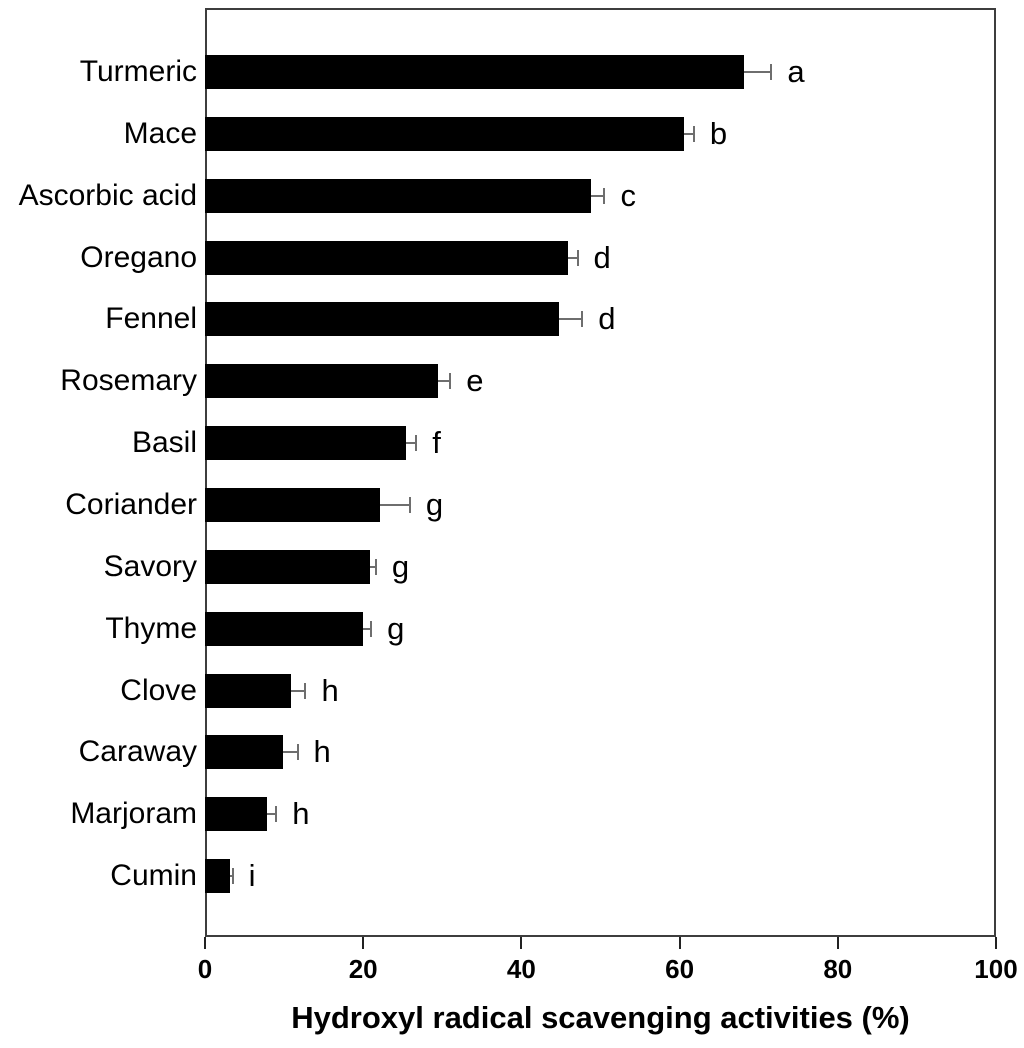 The width and height of the screenshot is (1024, 1048). Describe the element at coordinates (252, 876) in the screenshot. I see `significance-letter: i` at that location.